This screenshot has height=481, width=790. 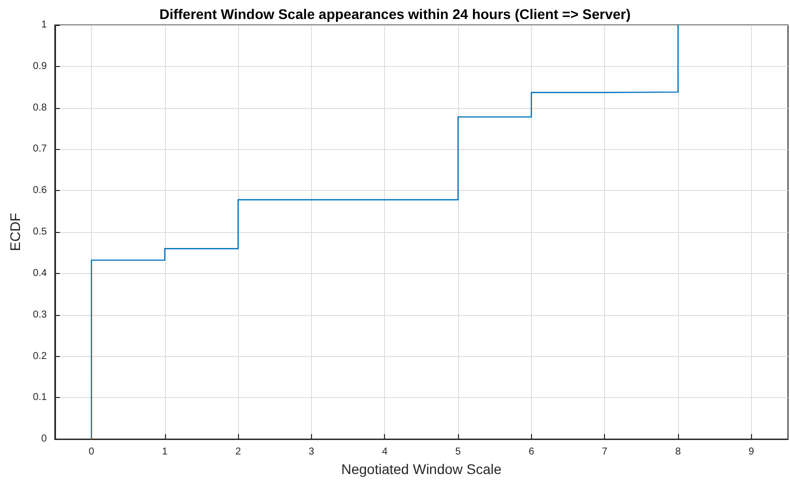 I want to click on y-tick-label: 0.1, so click(x=40, y=398).